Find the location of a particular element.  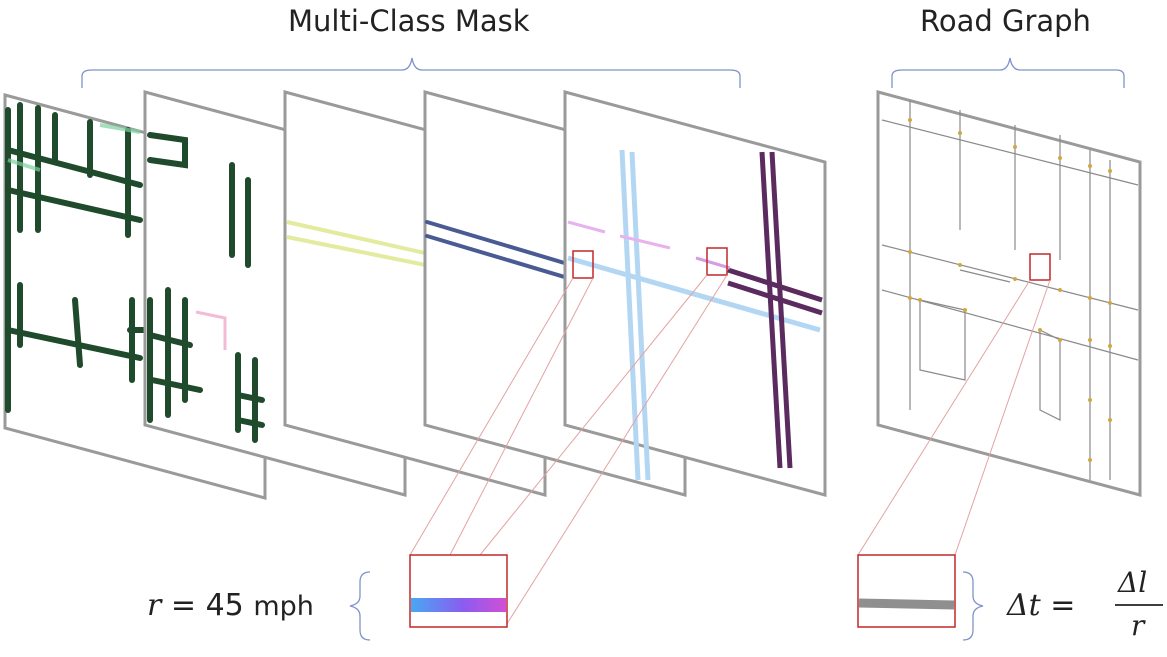

graph-bracket is located at coordinates (1008, 72).